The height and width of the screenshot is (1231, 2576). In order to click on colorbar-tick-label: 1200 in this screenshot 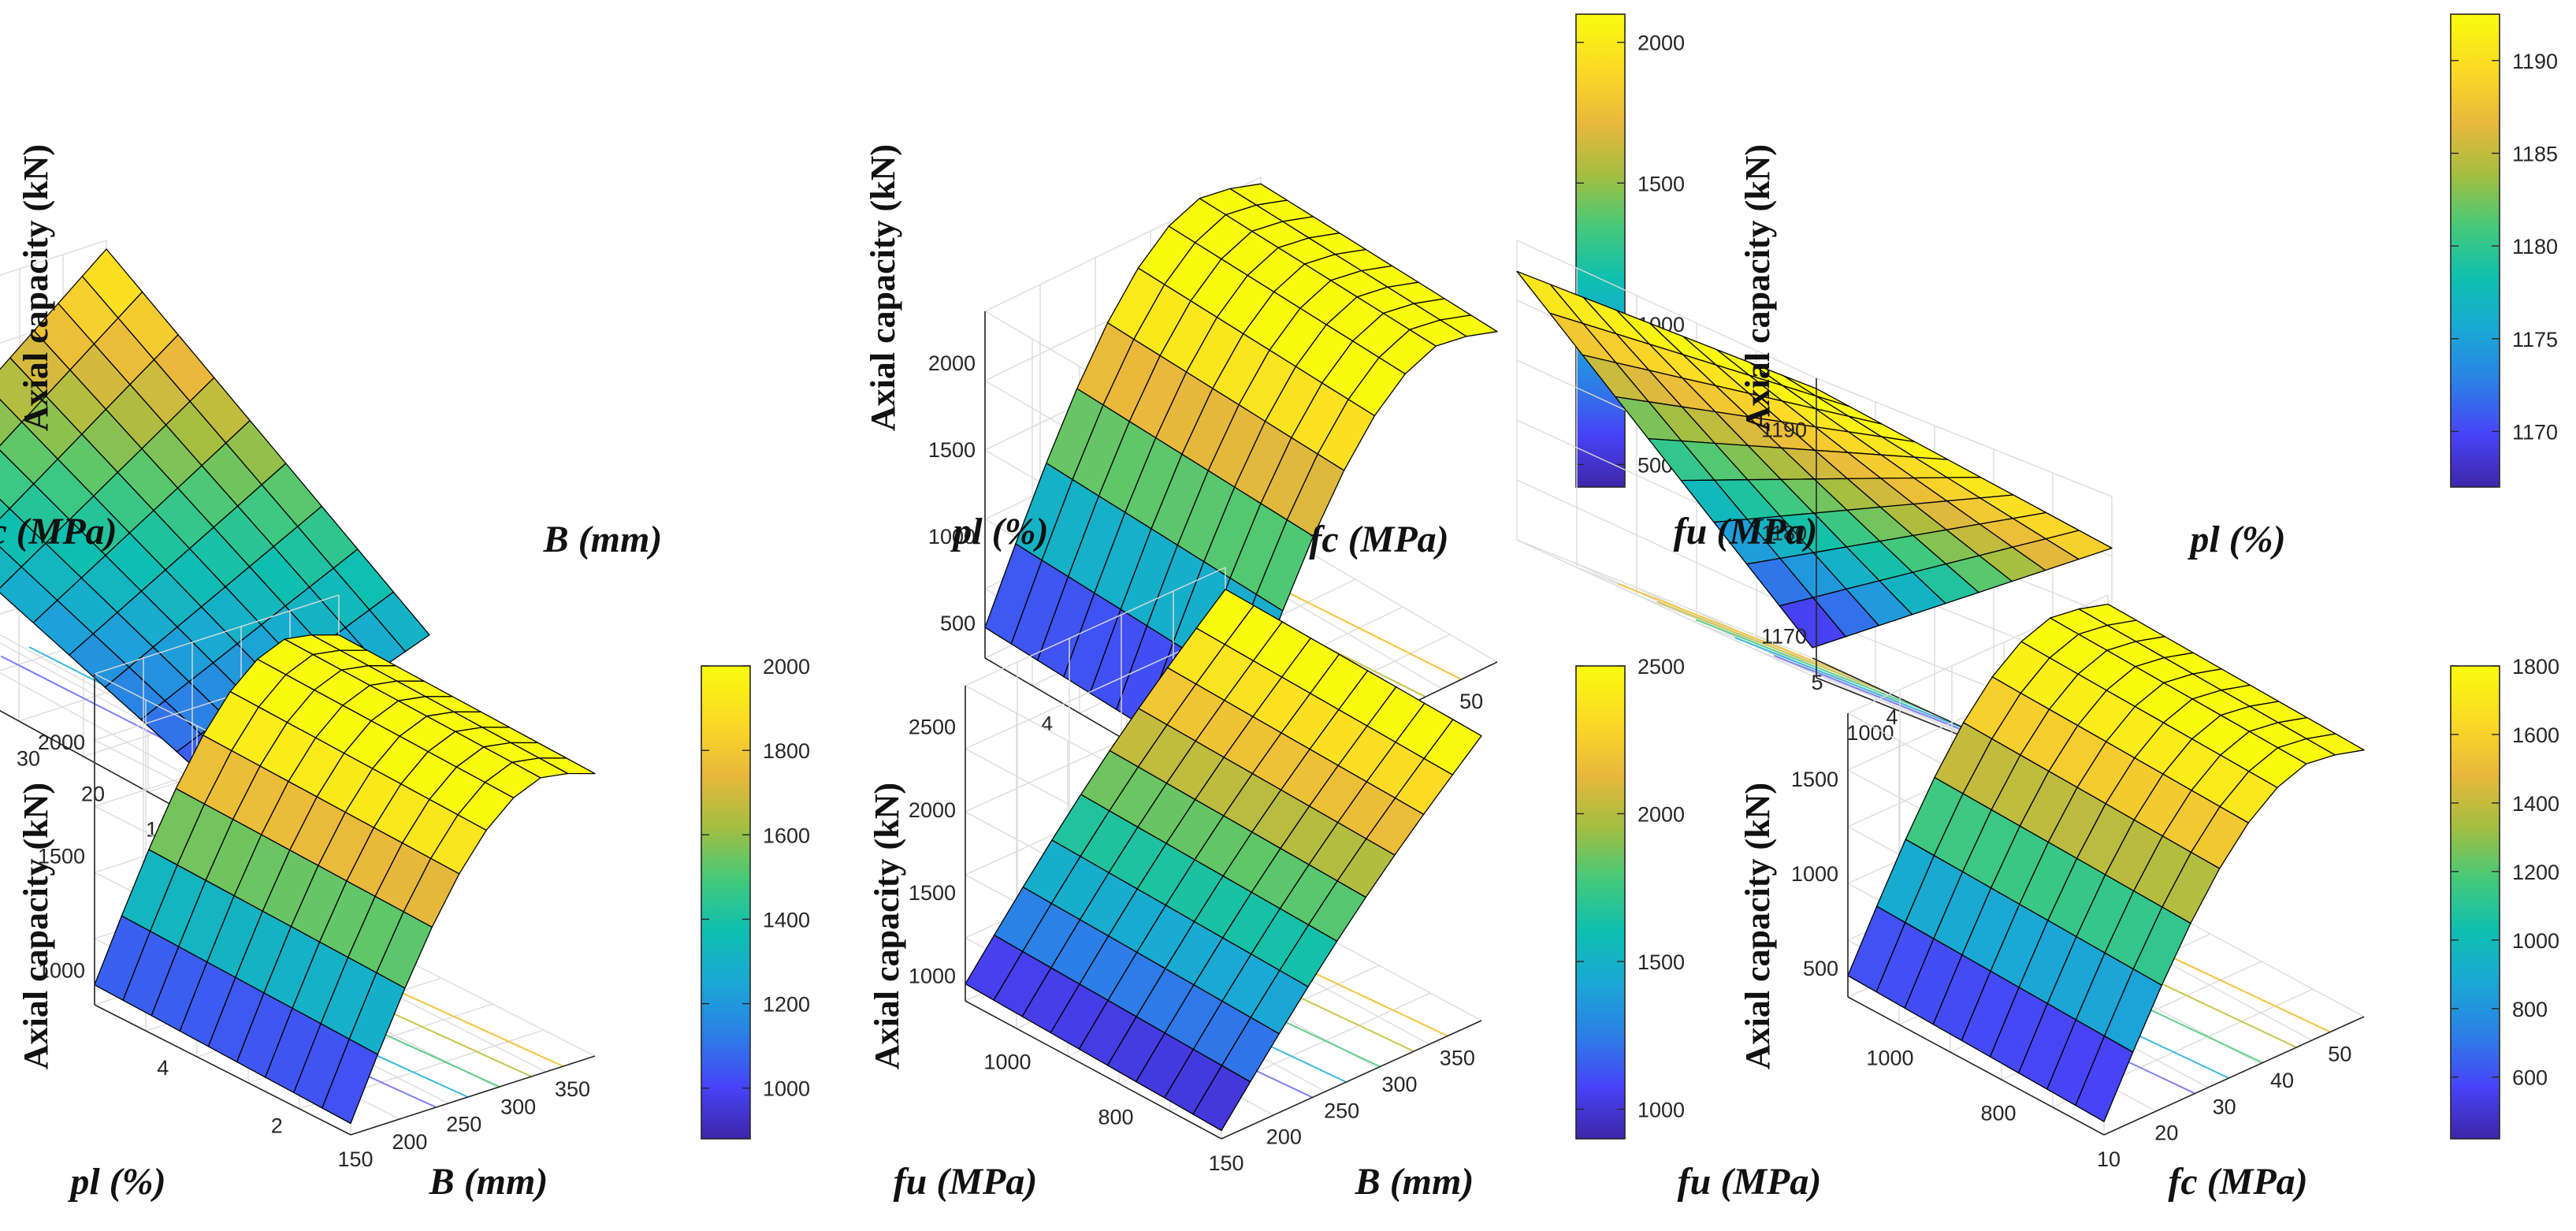, I will do `click(2535, 872)`.